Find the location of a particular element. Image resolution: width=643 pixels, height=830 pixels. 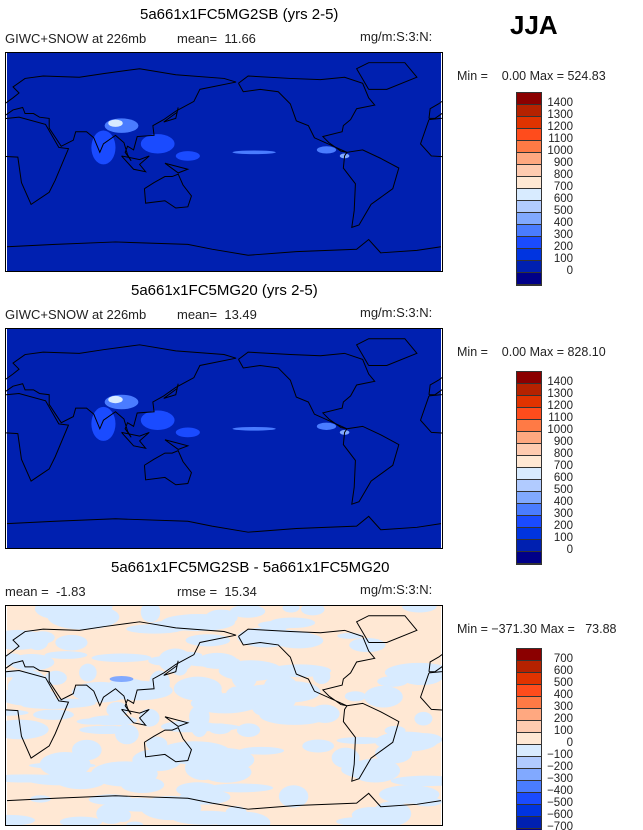

colorbar-tick-label: 1100 is located at coordinates (560, 139).